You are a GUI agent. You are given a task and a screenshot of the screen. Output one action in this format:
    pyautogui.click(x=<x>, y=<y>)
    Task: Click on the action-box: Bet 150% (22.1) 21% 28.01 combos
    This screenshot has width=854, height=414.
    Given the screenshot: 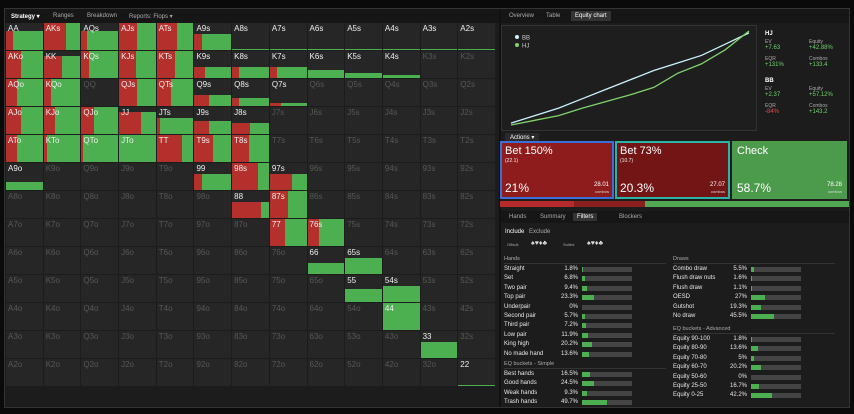 What is the action you would take?
    pyautogui.click(x=557, y=170)
    